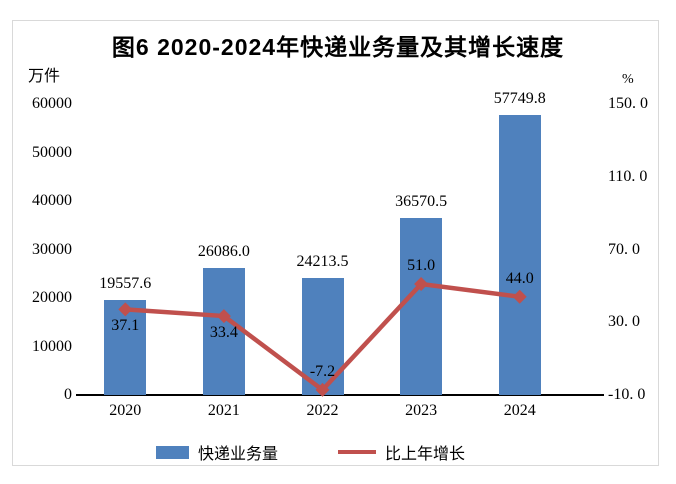 The image size is (676, 484). What do you see at coordinates (172, 452) in the screenshot?
I see `bar-series-swatch` at bounding box center [172, 452].